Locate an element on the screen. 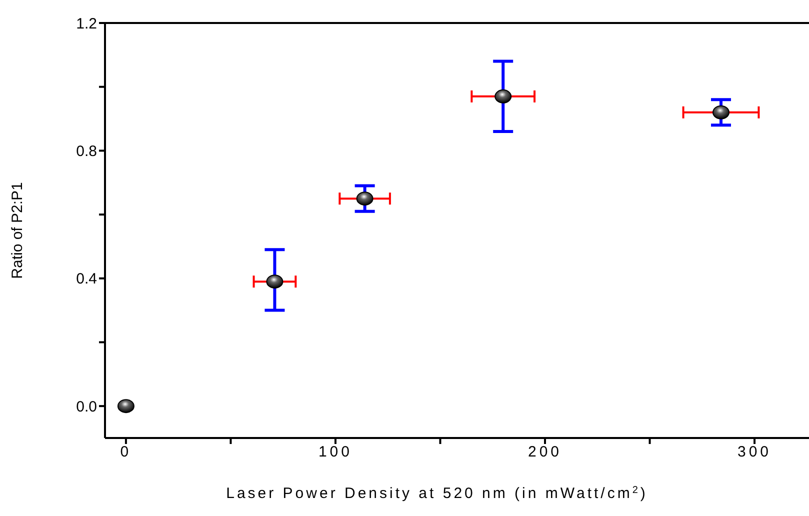  x-tick-label: 300 is located at coordinates (755, 452).